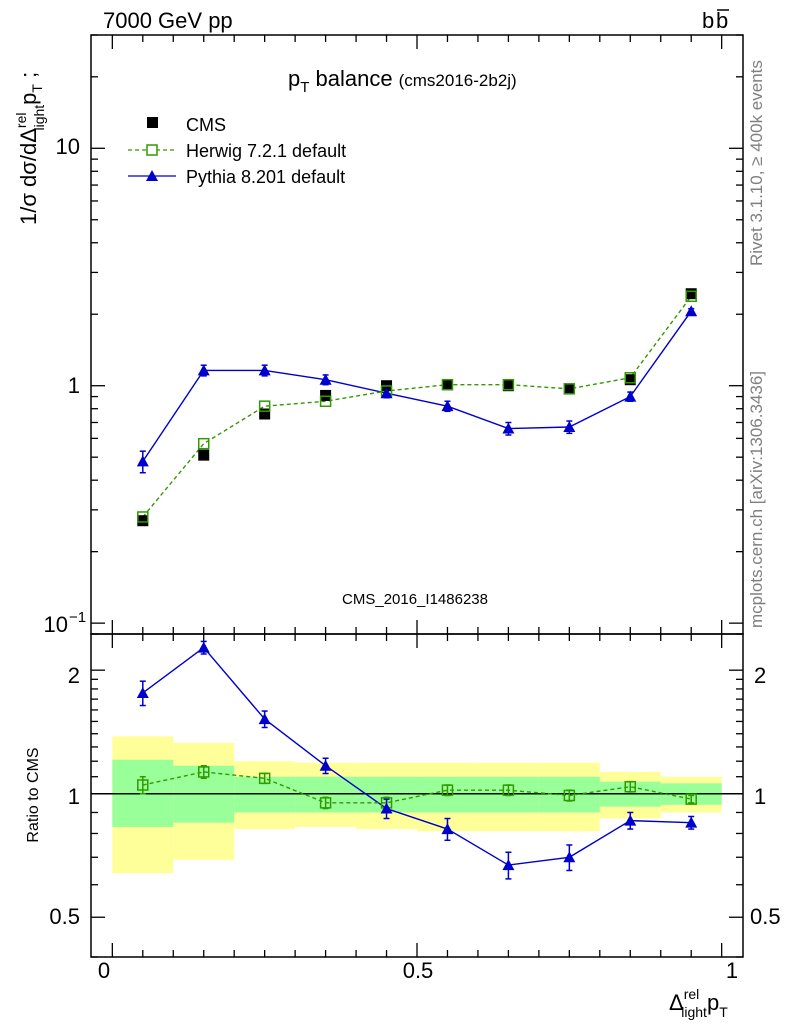 The image size is (786, 1024). I want to click on xlabel-p: p, so click(713, 1002).